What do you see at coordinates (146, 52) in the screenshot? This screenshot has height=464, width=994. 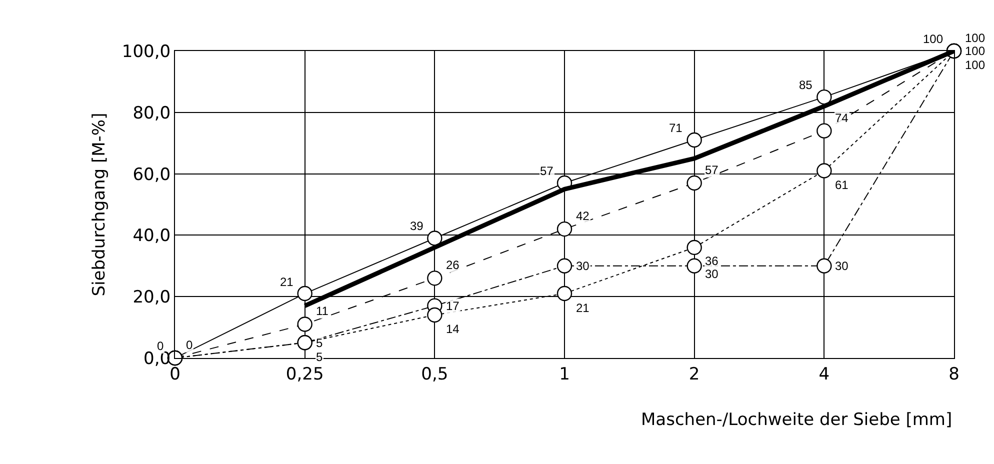 I see `y-tick-label: 100,0` at bounding box center [146, 52].